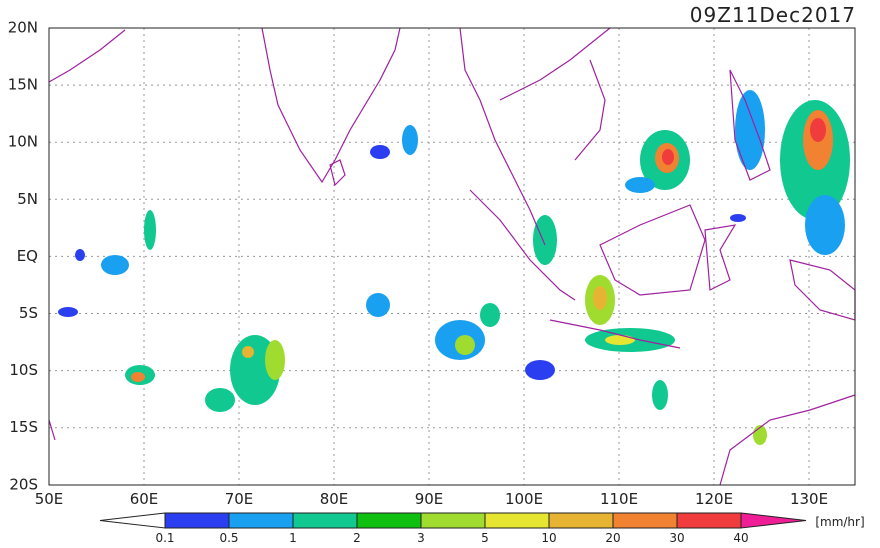  What do you see at coordinates (23, 484) in the screenshot?
I see `lat-label: 20S` at bounding box center [23, 484].